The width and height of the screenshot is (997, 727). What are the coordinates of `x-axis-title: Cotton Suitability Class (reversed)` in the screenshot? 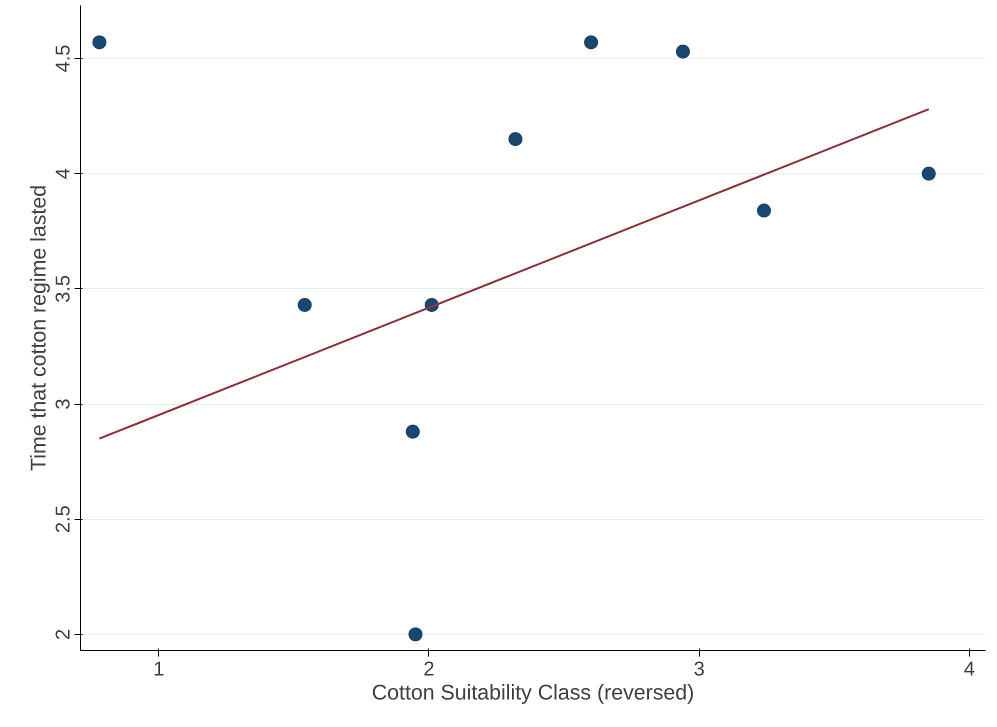 It's located at (533, 692).